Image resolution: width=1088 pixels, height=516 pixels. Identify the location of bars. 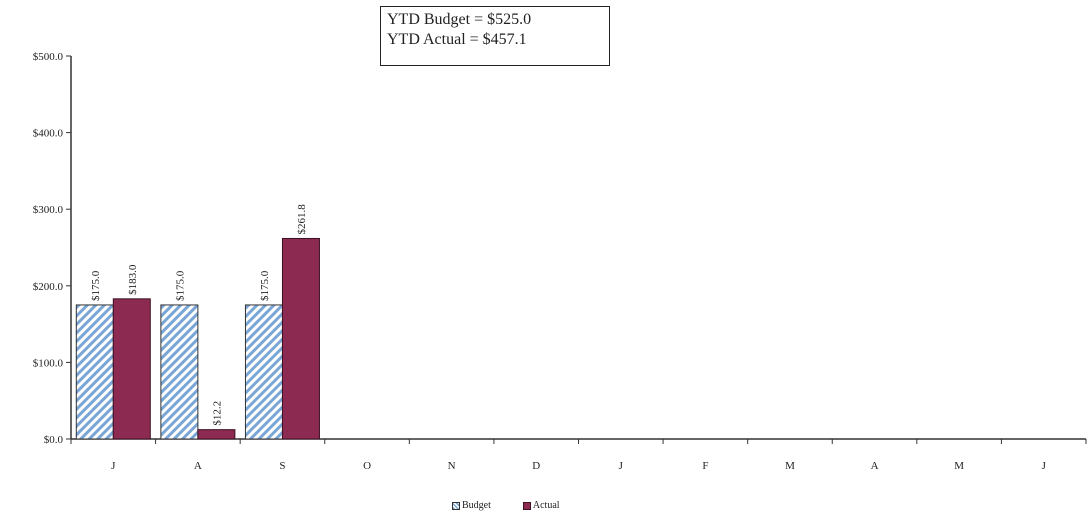
(197, 338).